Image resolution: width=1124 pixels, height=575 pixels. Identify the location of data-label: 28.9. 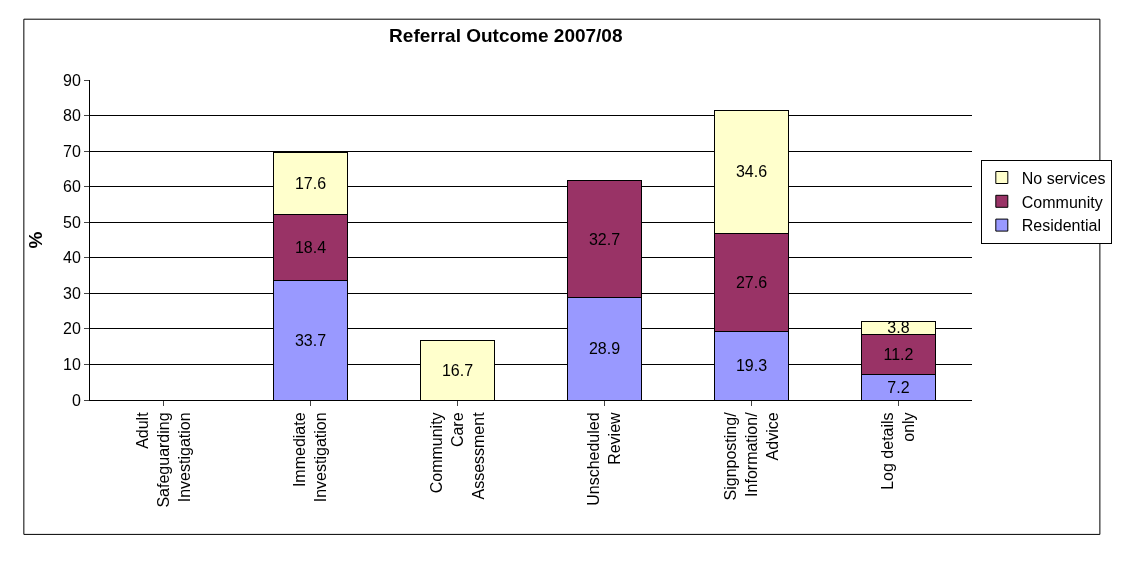
(604, 349).